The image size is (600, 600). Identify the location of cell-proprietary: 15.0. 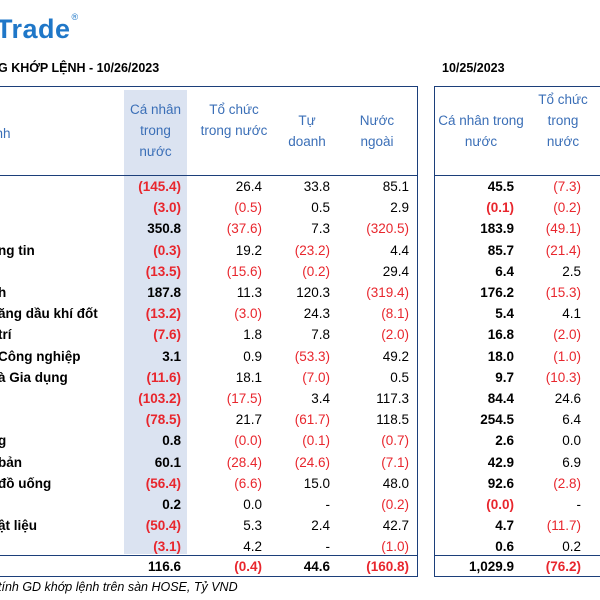
(316, 483).